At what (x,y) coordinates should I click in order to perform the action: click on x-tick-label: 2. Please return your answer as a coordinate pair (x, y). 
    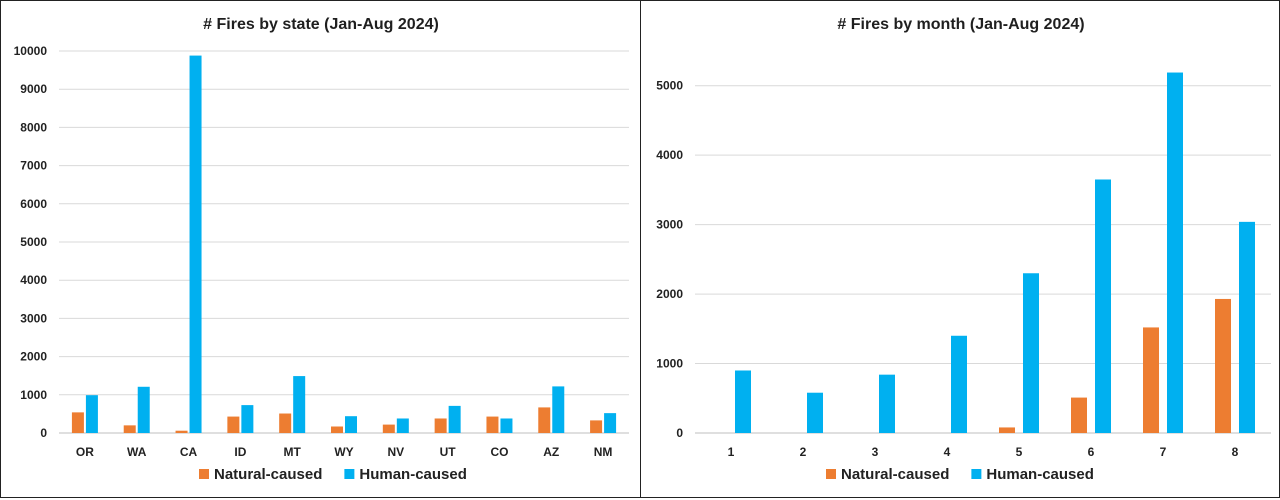
    Looking at the image, I should click on (803, 452).